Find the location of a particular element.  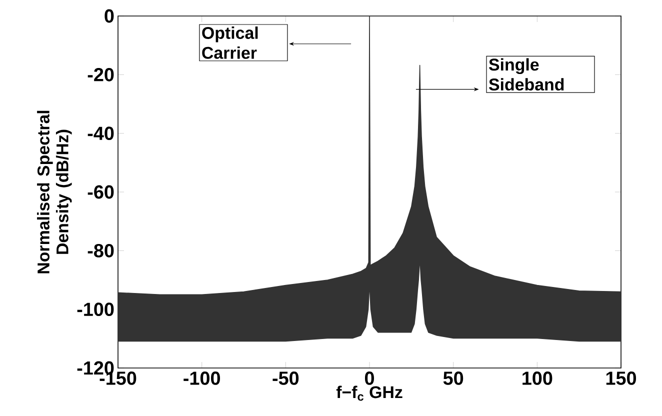

x-tick-label: 50 is located at coordinates (453, 378).